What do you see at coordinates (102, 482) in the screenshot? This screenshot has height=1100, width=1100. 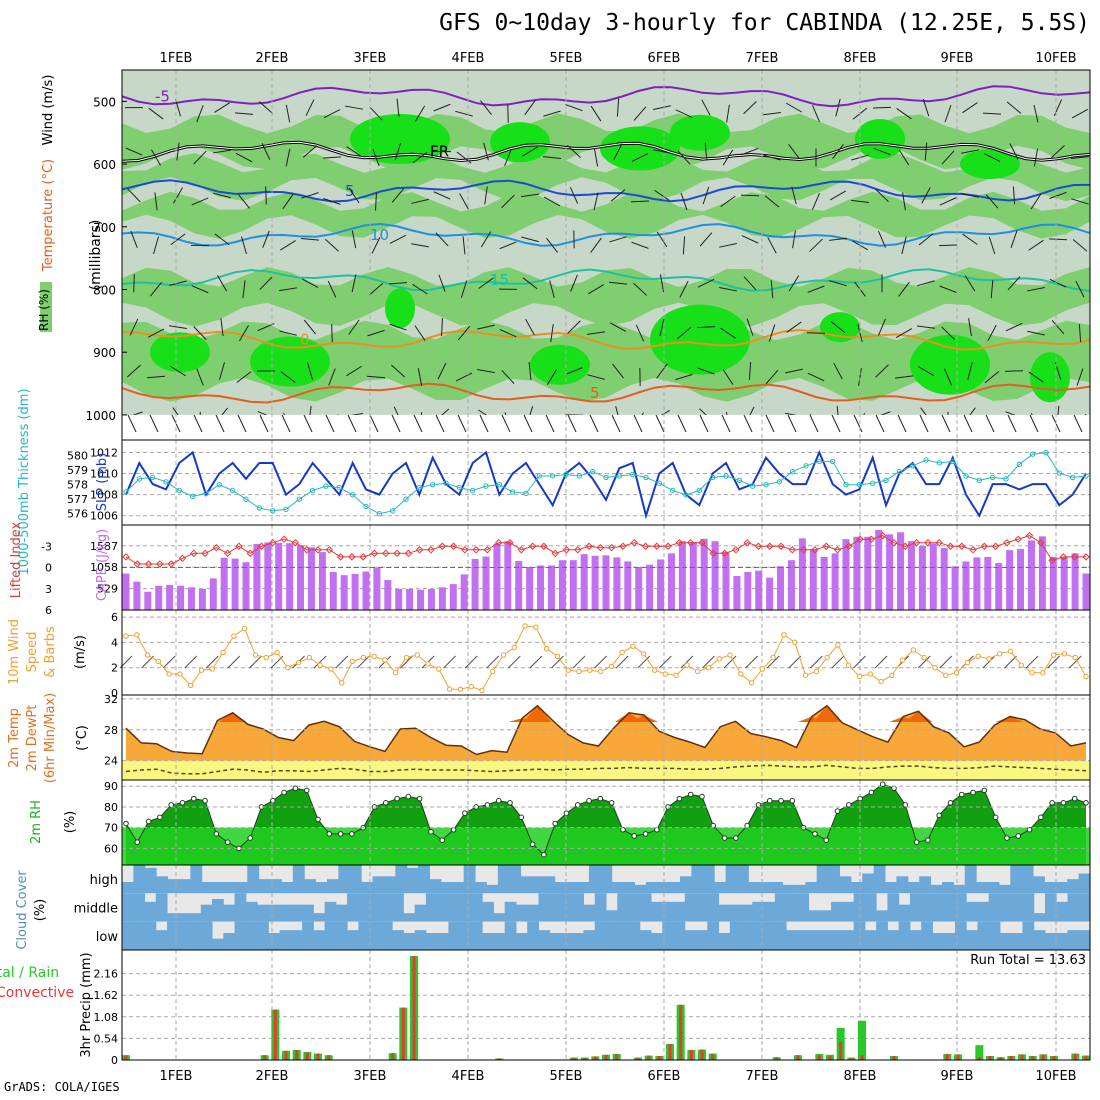 I see `slp-axis-label: SLP (mb)` at bounding box center [102, 482].